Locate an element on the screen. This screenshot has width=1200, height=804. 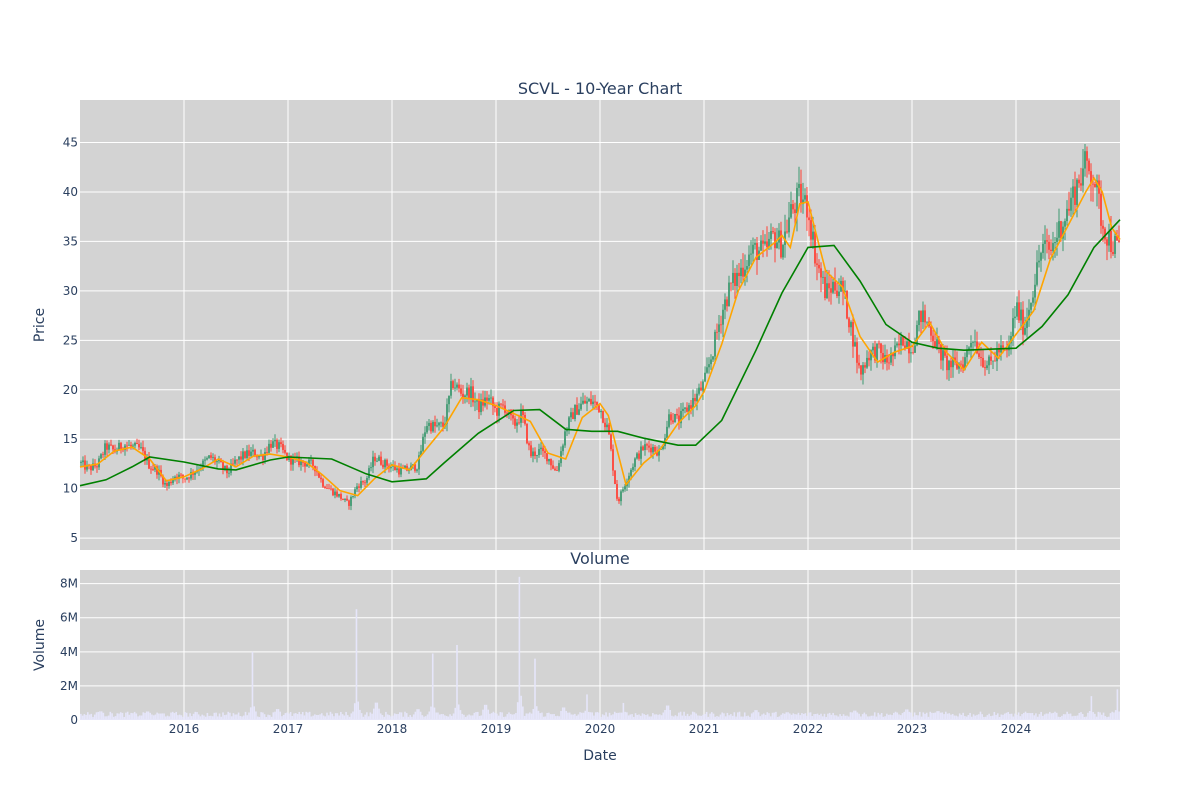
price-tick-label: 45 is located at coordinates (70, 143).